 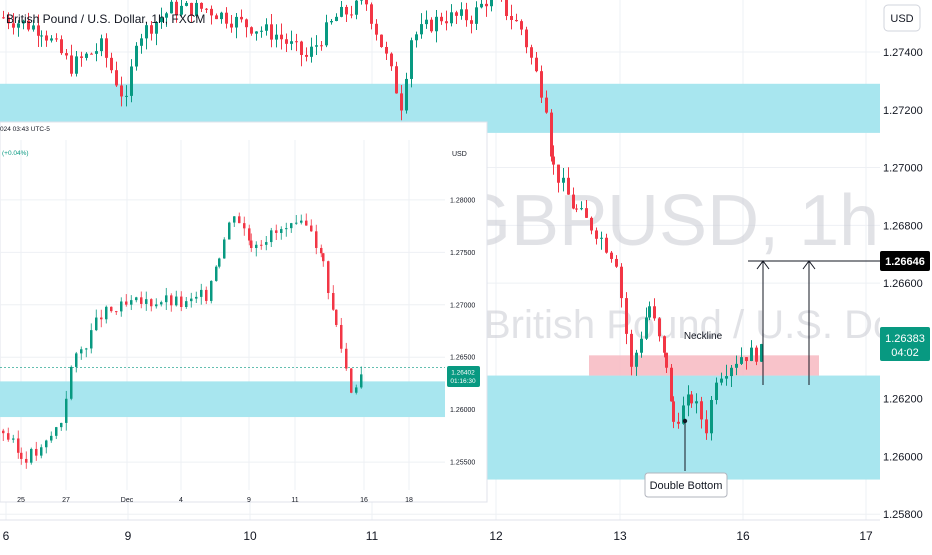 I want to click on main-y-tick-label: 1.26800, so click(x=903, y=226).